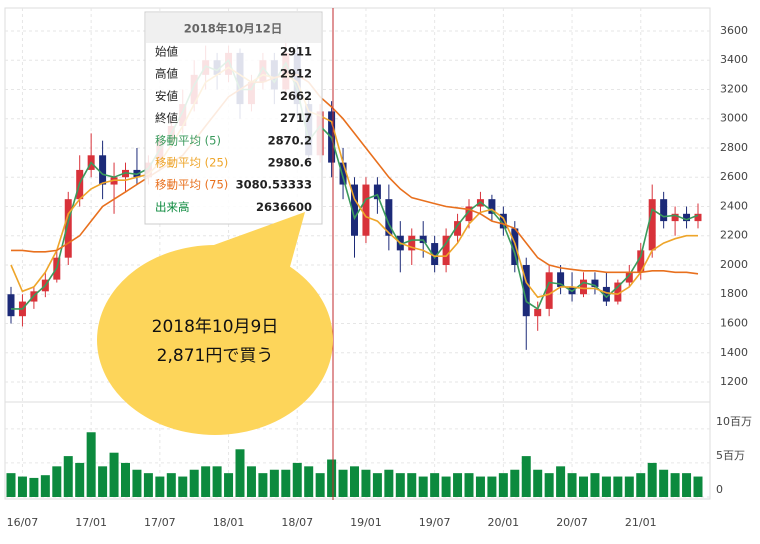 The image size is (760, 544). Describe the element at coordinates (296, 52) in the screenshot. I see `tooltip-value: 2911` at that location.